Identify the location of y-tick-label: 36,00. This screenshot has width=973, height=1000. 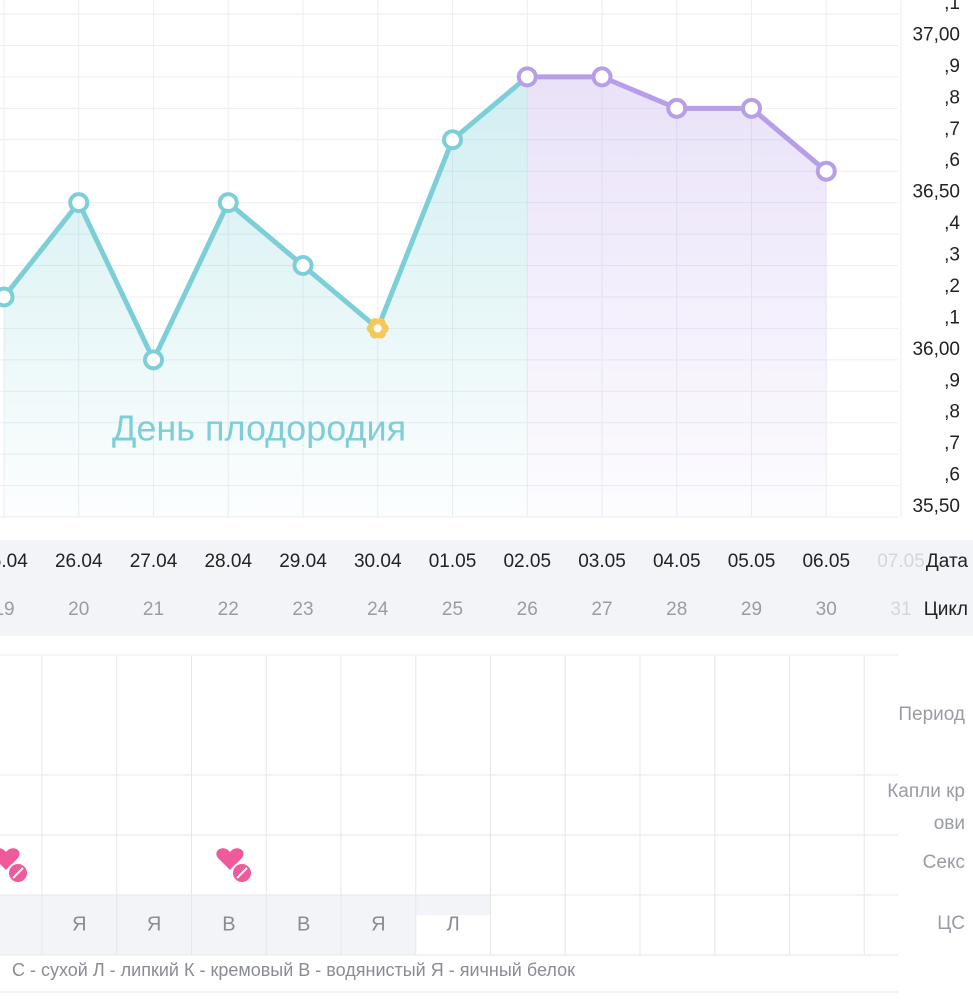
(936, 349).